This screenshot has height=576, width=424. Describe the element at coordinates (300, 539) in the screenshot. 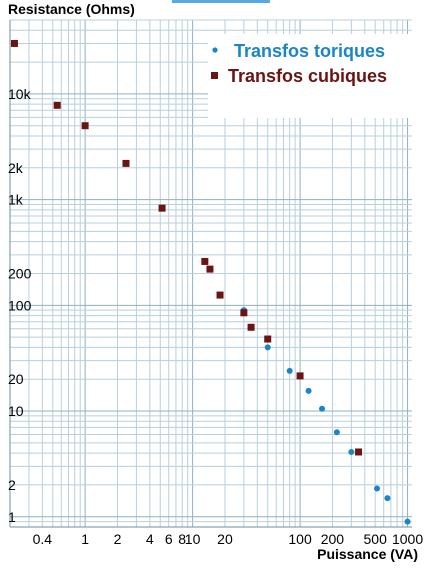

I see `x-tick-label: 100` at that location.